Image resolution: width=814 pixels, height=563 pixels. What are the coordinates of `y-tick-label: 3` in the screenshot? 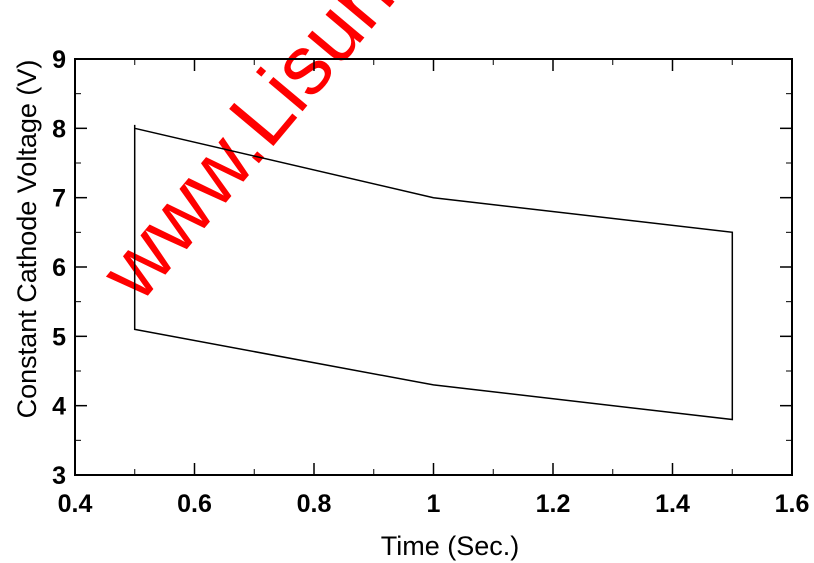 It's located at (59, 476).